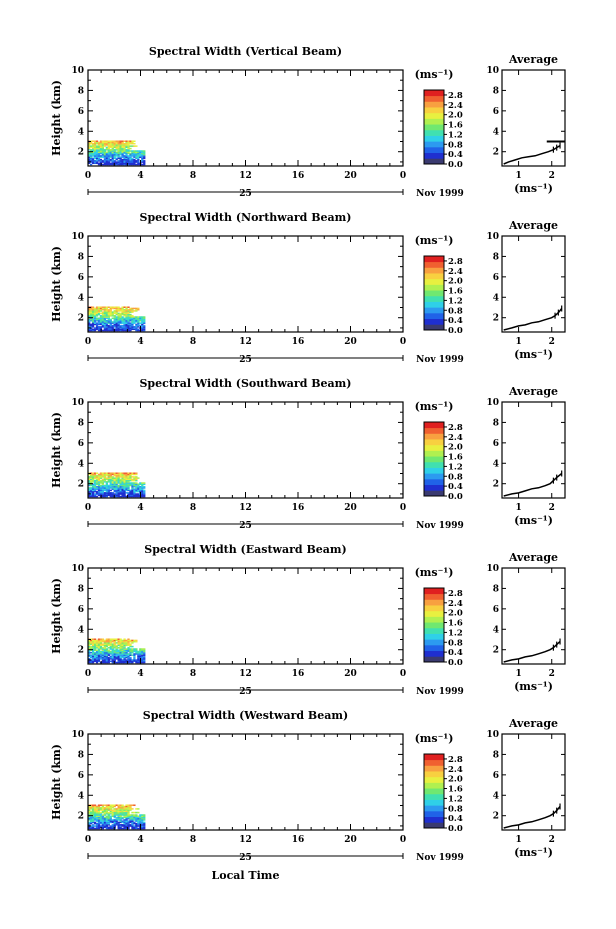  Describe the element at coordinates (434, 240) in the screenshot. I see `colorbar-unit: (ms⁻¹)` at that location.